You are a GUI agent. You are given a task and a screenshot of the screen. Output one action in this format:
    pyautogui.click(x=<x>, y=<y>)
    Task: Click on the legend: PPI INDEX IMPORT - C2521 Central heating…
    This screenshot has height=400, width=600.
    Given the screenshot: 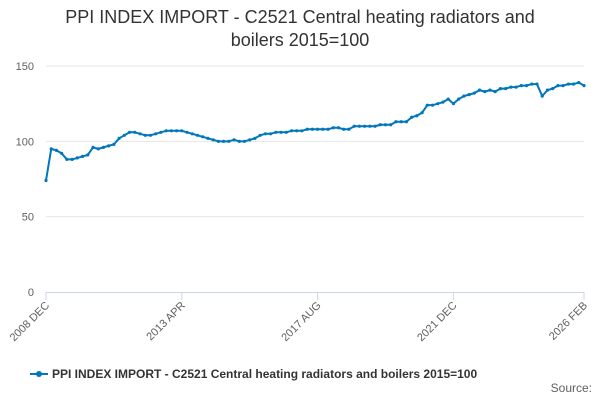 What is the action you would take?
    pyautogui.click(x=253, y=374)
    